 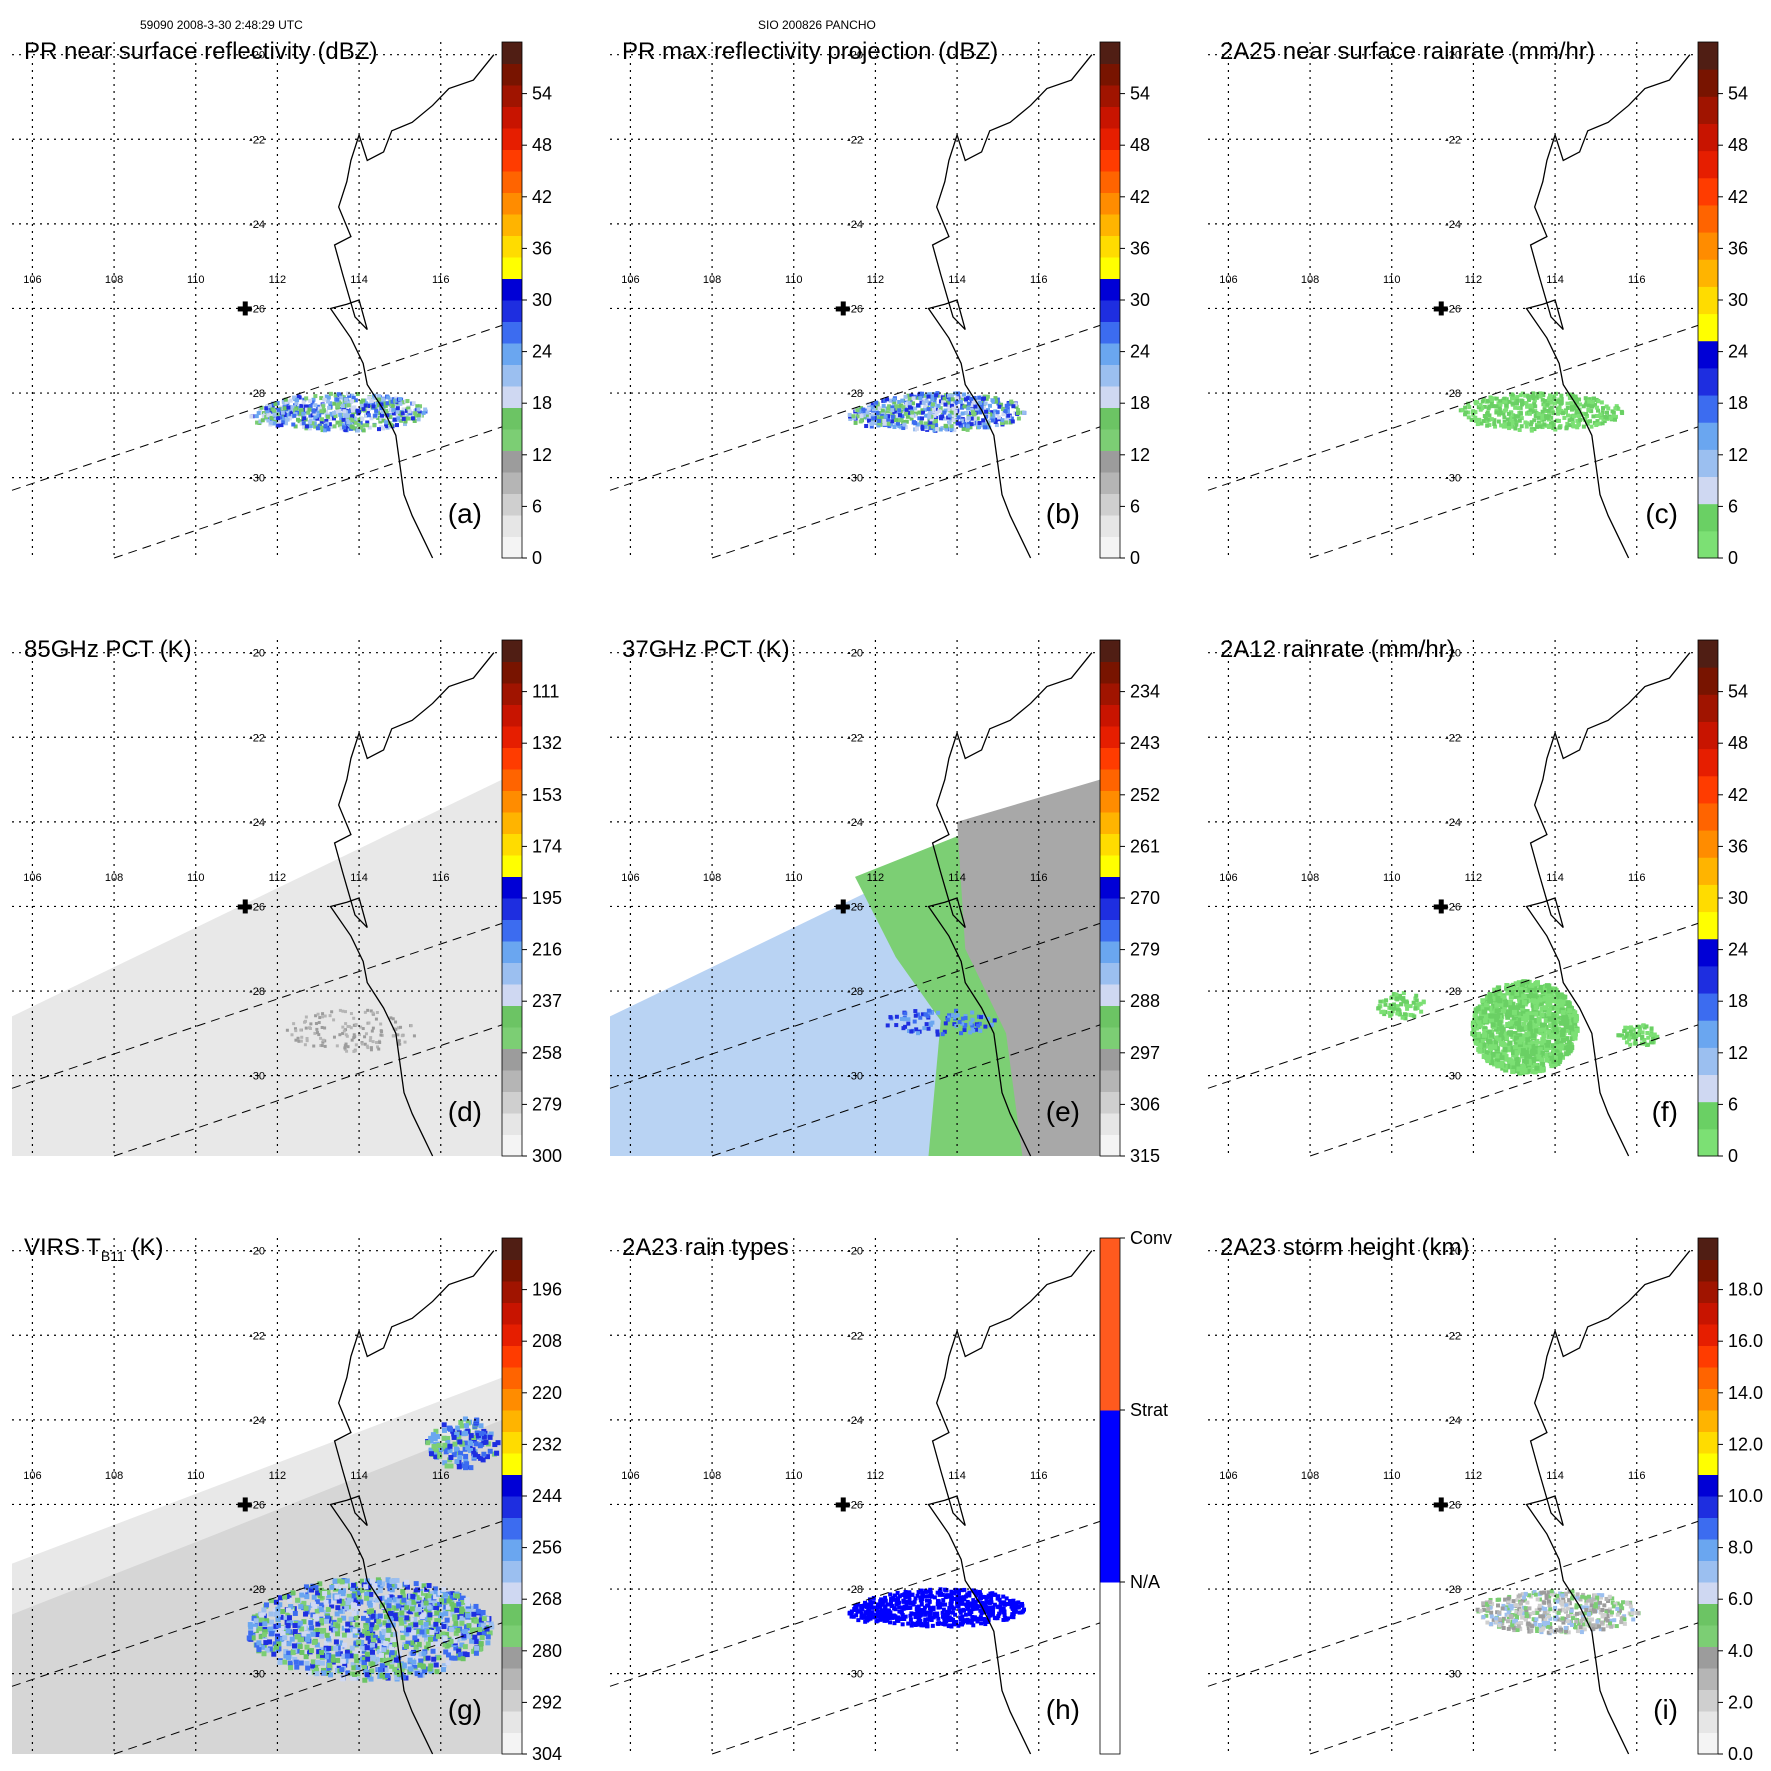 What do you see at coordinates (257, 1077) in the screenshot?
I see `lat-label: -30` at bounding box center [257, 1077].